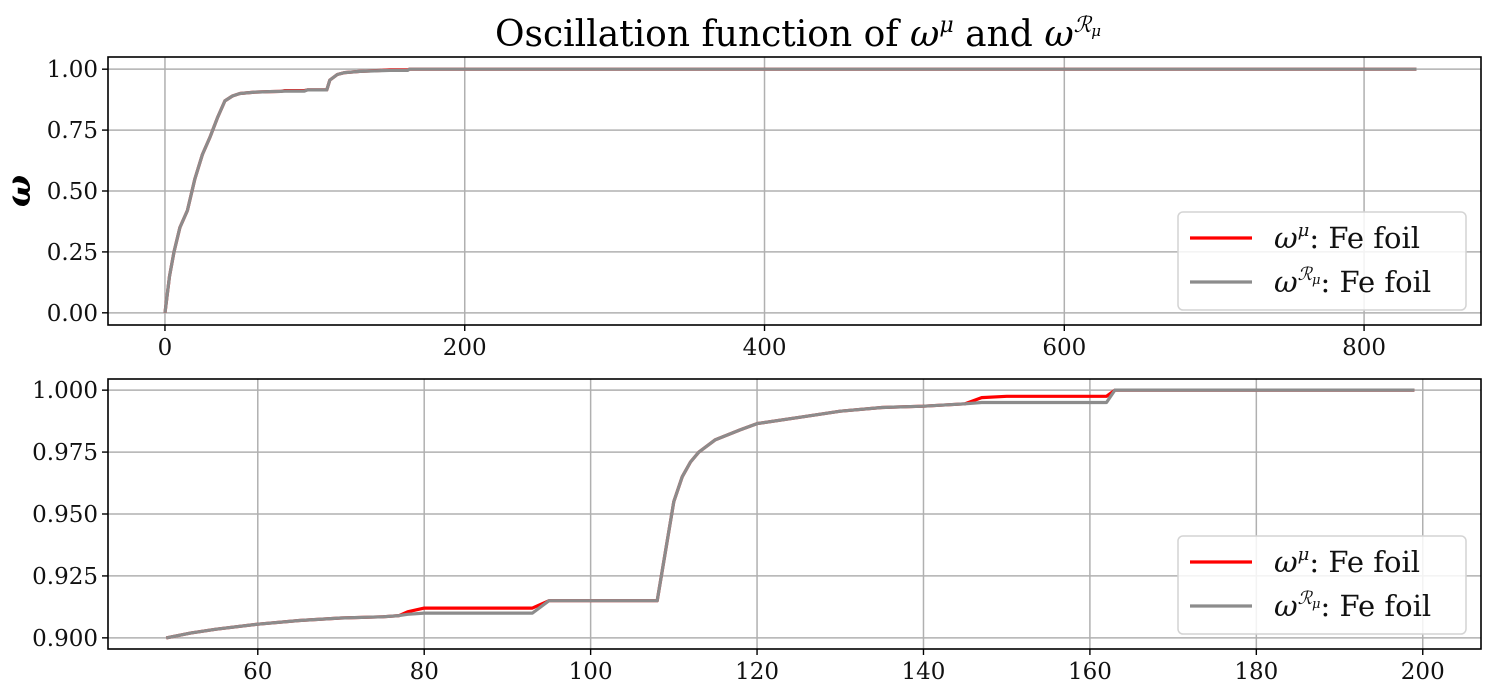 The height and width of the screenshot is (700, 1500). Describe the element at coordinates (65, 453) in the screenshot. I see `y-tick-label: 0.975` at that location.